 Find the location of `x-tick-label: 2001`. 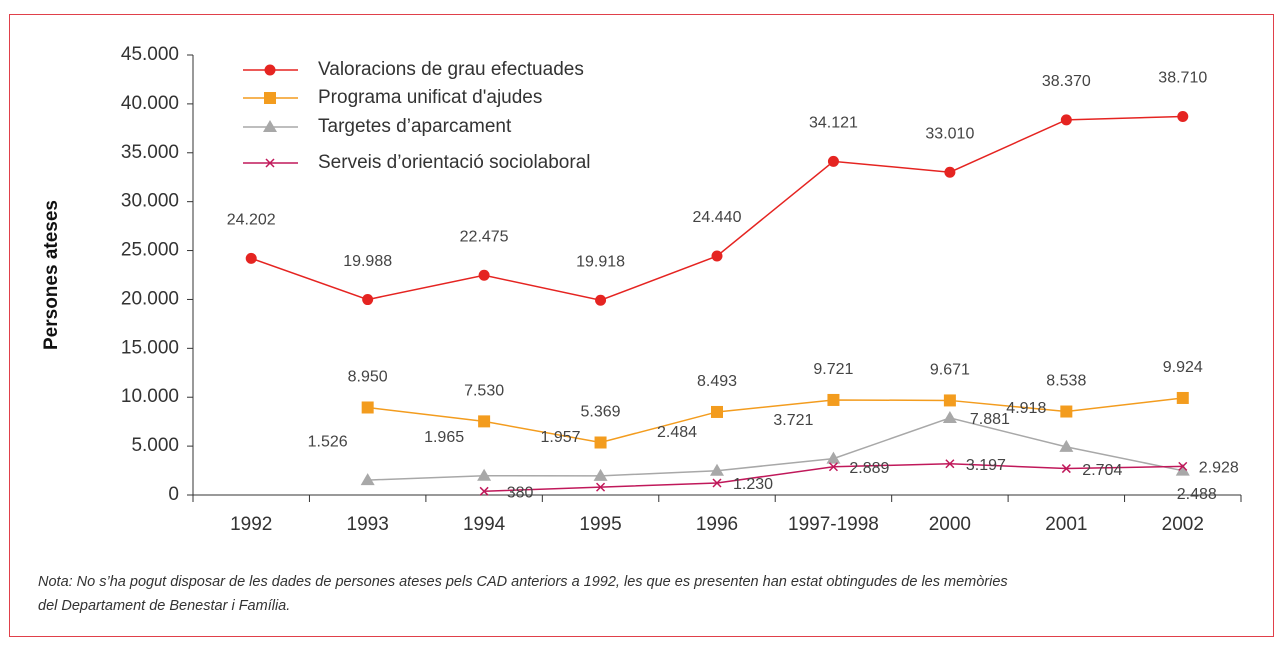

x-tick-label: 2001 is located at coordinates (1066, 524).